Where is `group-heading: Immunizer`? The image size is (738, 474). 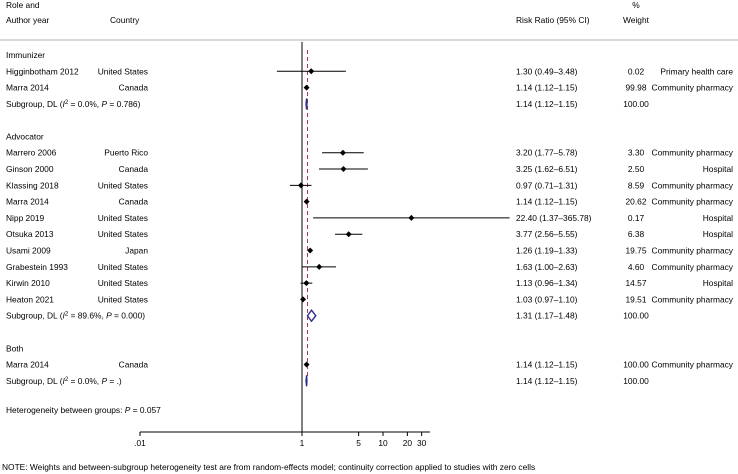
group-heading: Immunizer is located at coordinates (25, 55).